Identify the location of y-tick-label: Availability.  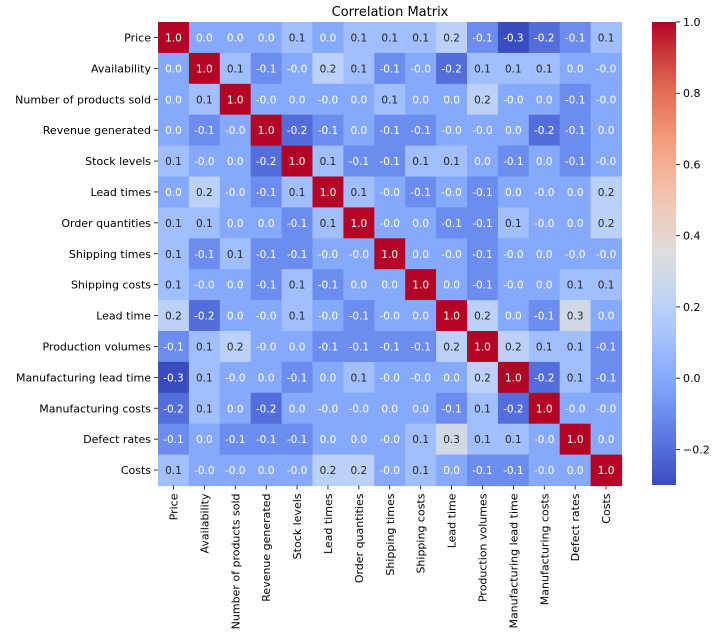
(121, 68).